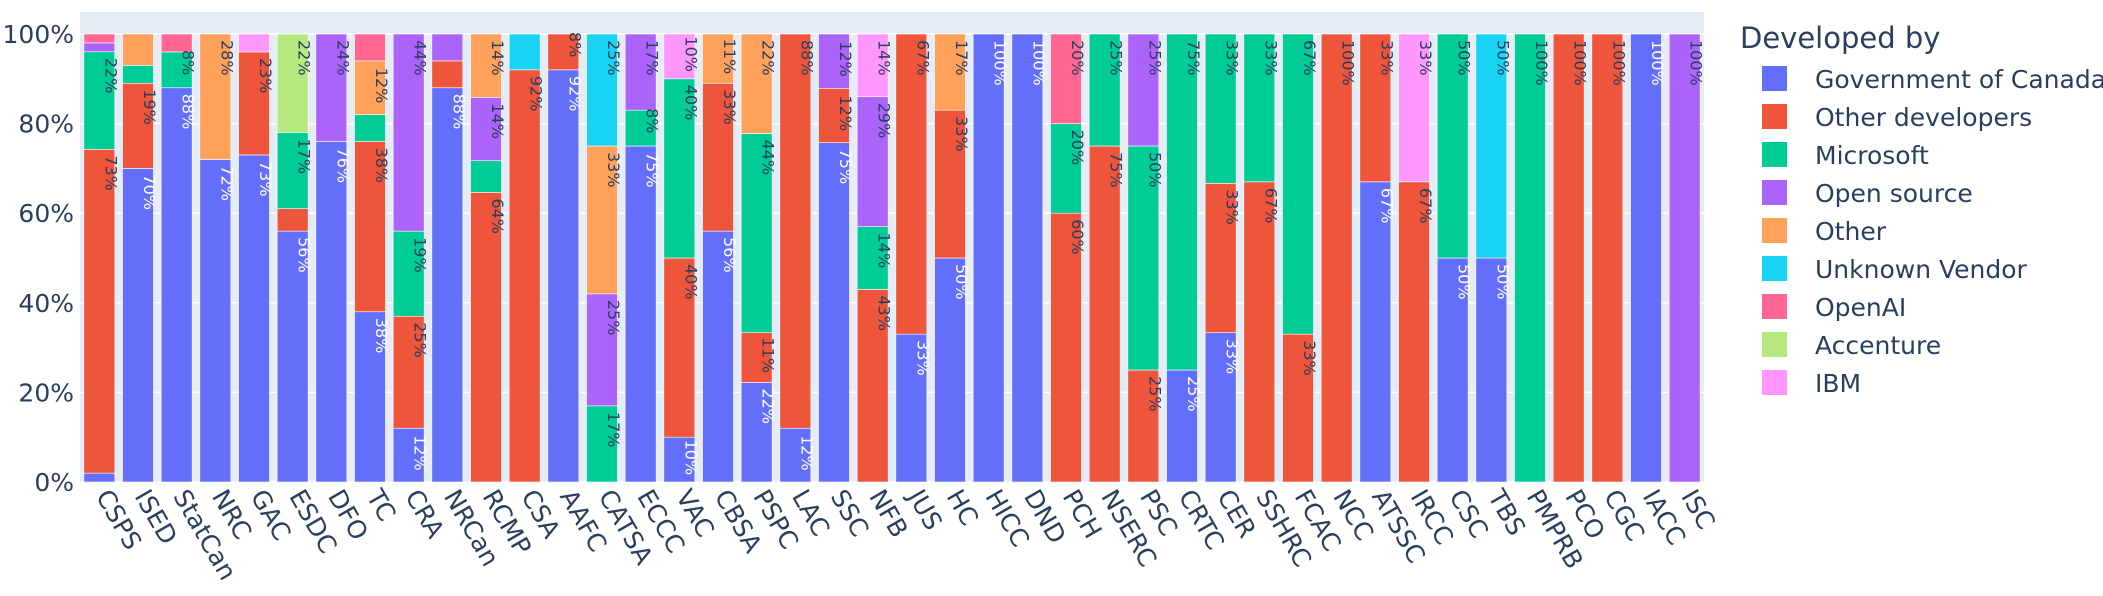  Describe the element at coordinates (149, 192) in the screenshot. I see `data-label: 70%` at that location.